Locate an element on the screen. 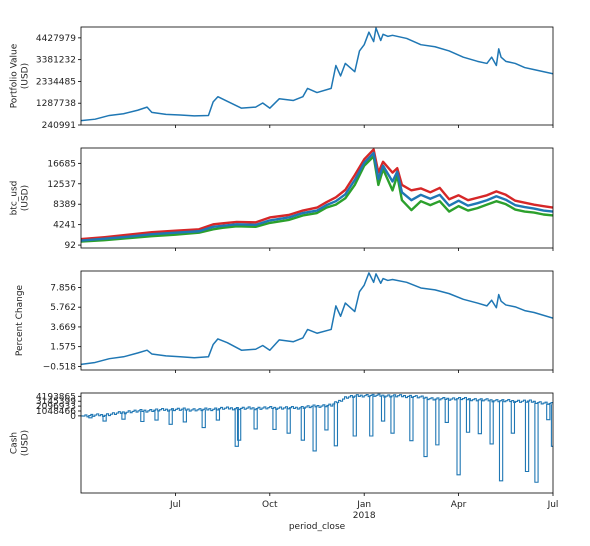 Image resolution: width=590 pixels, height=546 pixels. y-axis-label-line: btc_usd is located at coordinates (15, 198).